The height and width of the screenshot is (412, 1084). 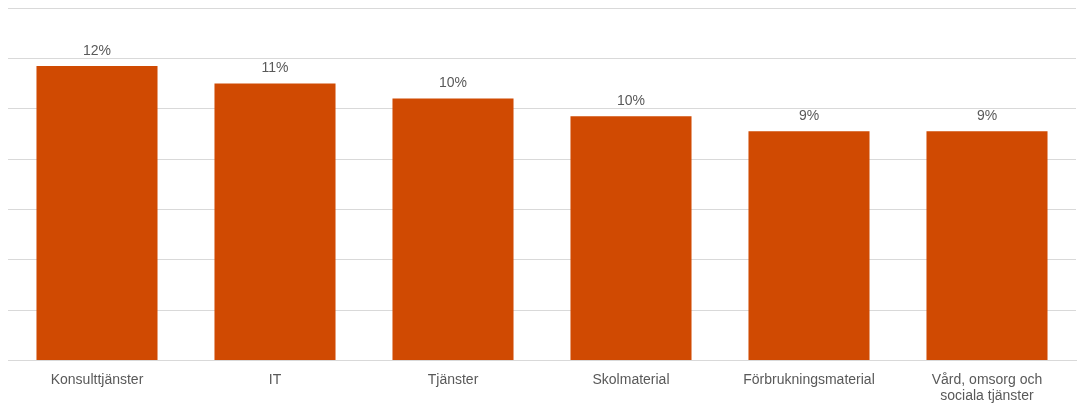 I want to click on x-tick-label: Skolmaterial, so click(x=631, y=378).